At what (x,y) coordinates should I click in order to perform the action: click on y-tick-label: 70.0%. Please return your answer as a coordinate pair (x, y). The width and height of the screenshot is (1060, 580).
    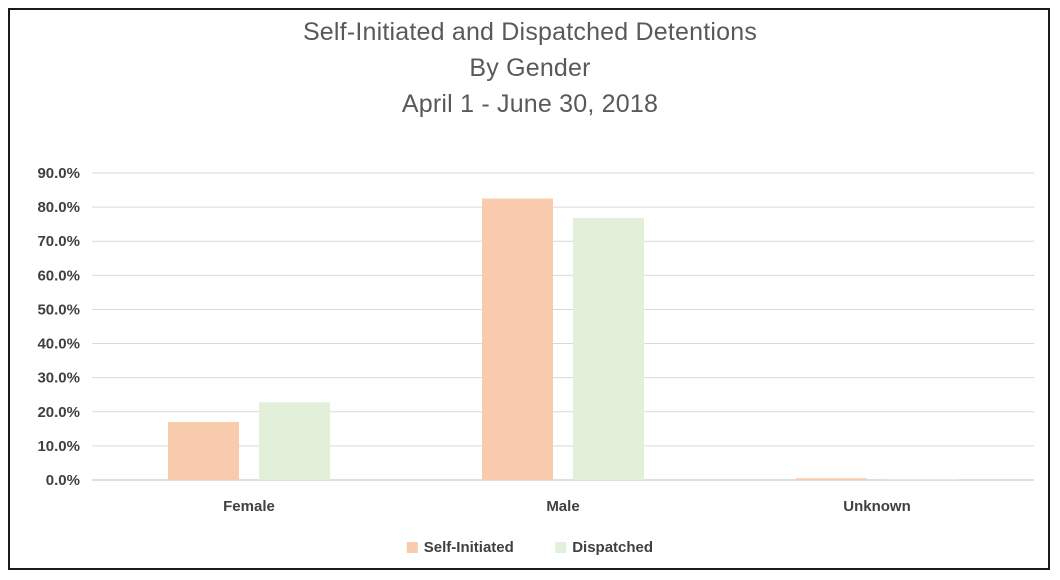
    Looking at the image, I should click on (58, 241).